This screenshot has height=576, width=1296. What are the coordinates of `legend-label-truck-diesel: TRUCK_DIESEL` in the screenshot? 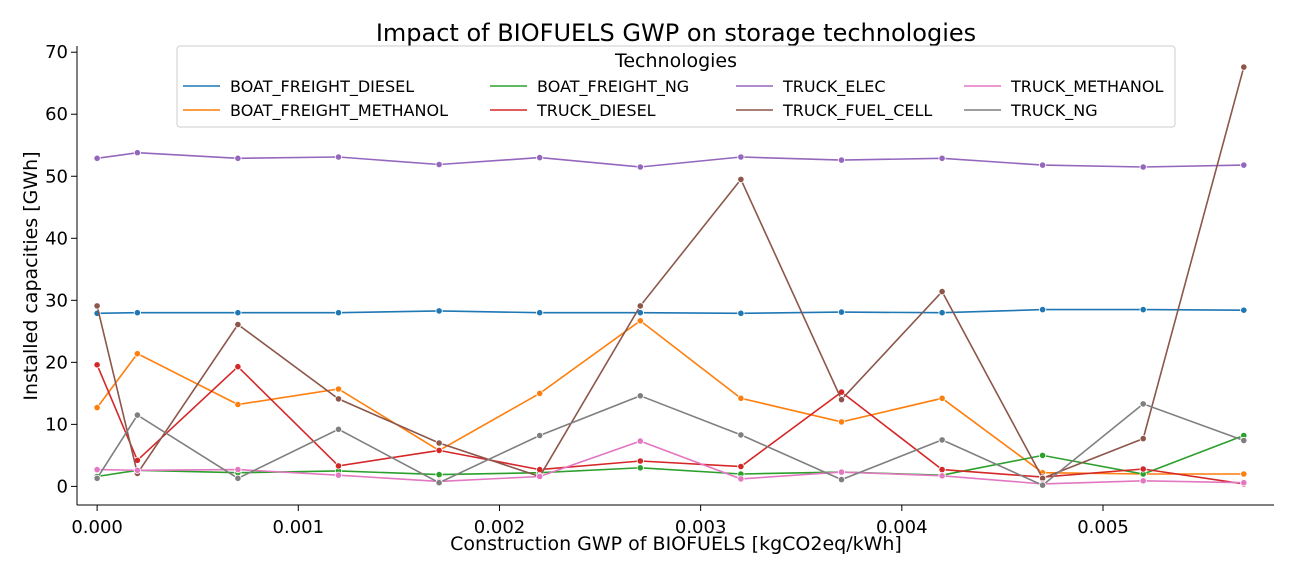 It's located at (596, 111).